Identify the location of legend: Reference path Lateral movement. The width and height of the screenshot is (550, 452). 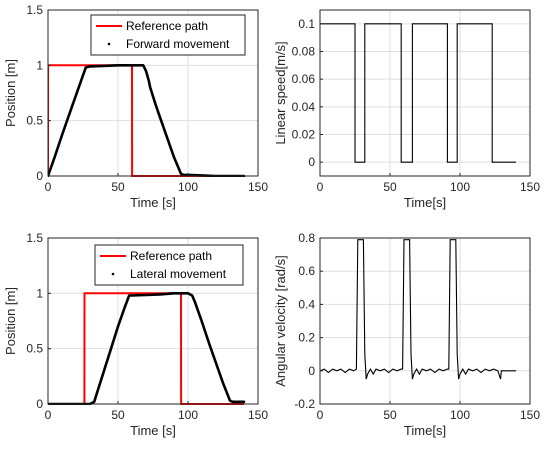
(169, 265).